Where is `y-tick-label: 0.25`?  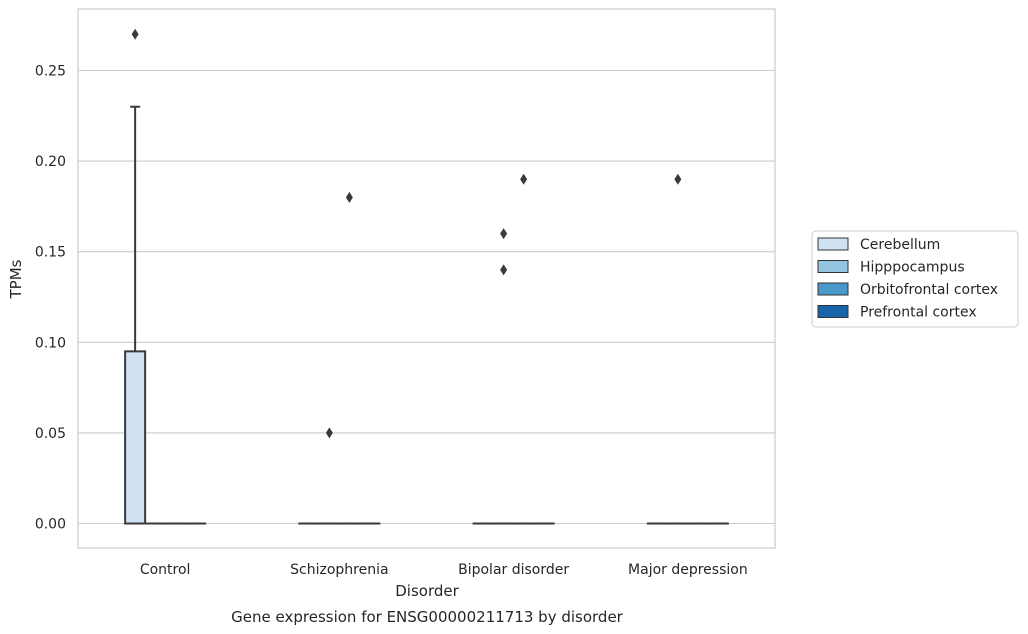 y-tick-label: 0.25 is located at coordinates (50, 72).